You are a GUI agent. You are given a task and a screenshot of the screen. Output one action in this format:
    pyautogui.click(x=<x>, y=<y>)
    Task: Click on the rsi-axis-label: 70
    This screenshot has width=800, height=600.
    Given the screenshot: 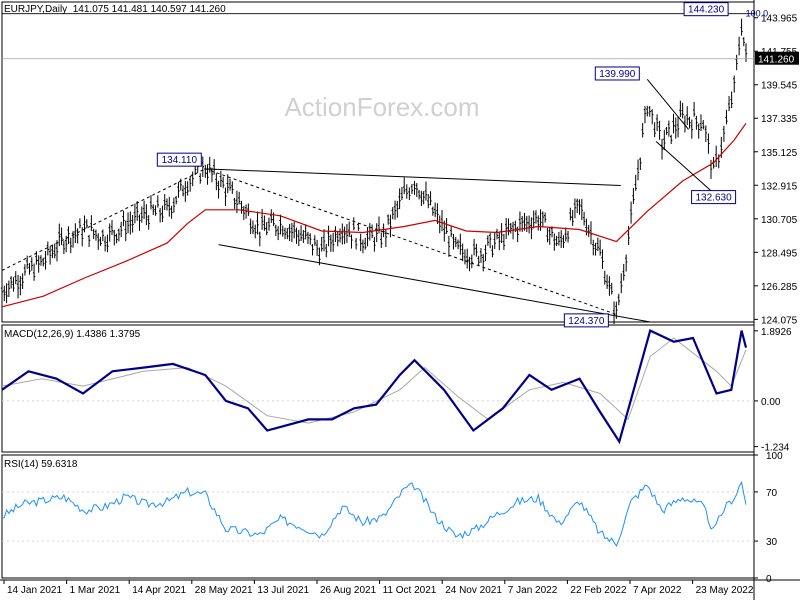 What is the action you would take?
    pyautogui.click(x=772, y=493)
    